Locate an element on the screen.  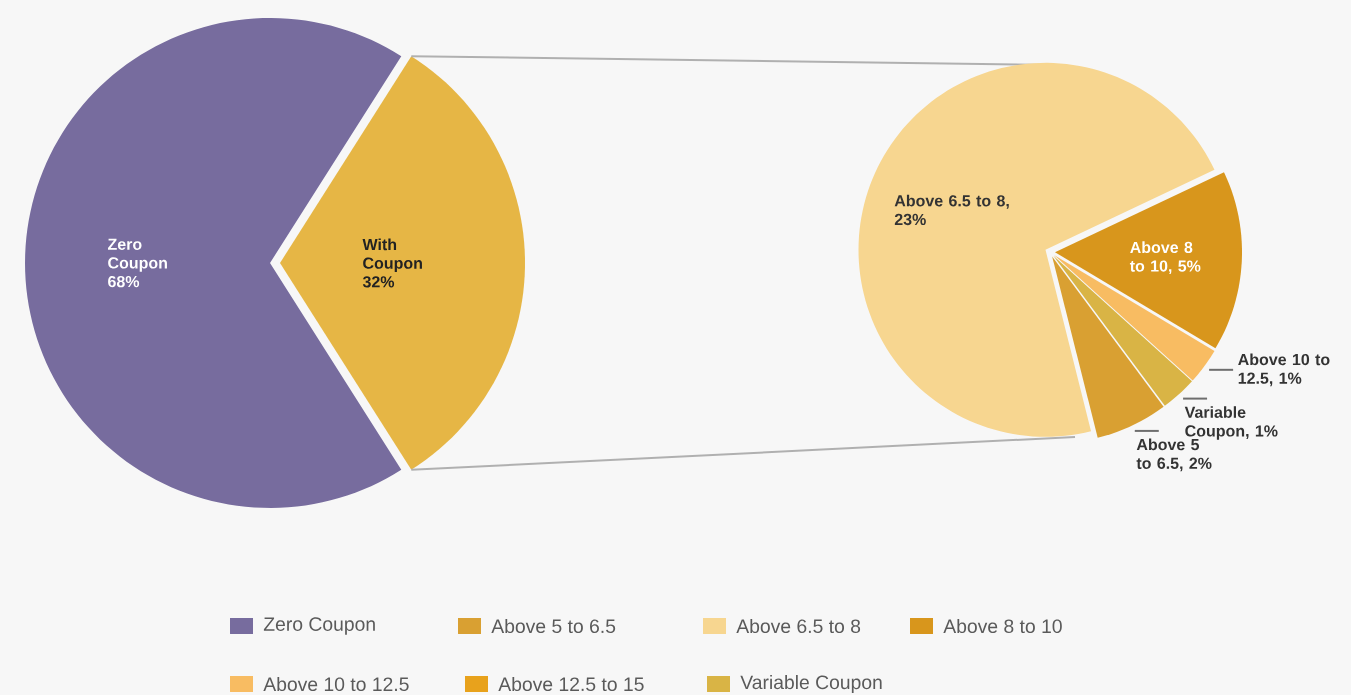
legend-label: Above 12.5 to 15 is located at coordinates (571, 684).